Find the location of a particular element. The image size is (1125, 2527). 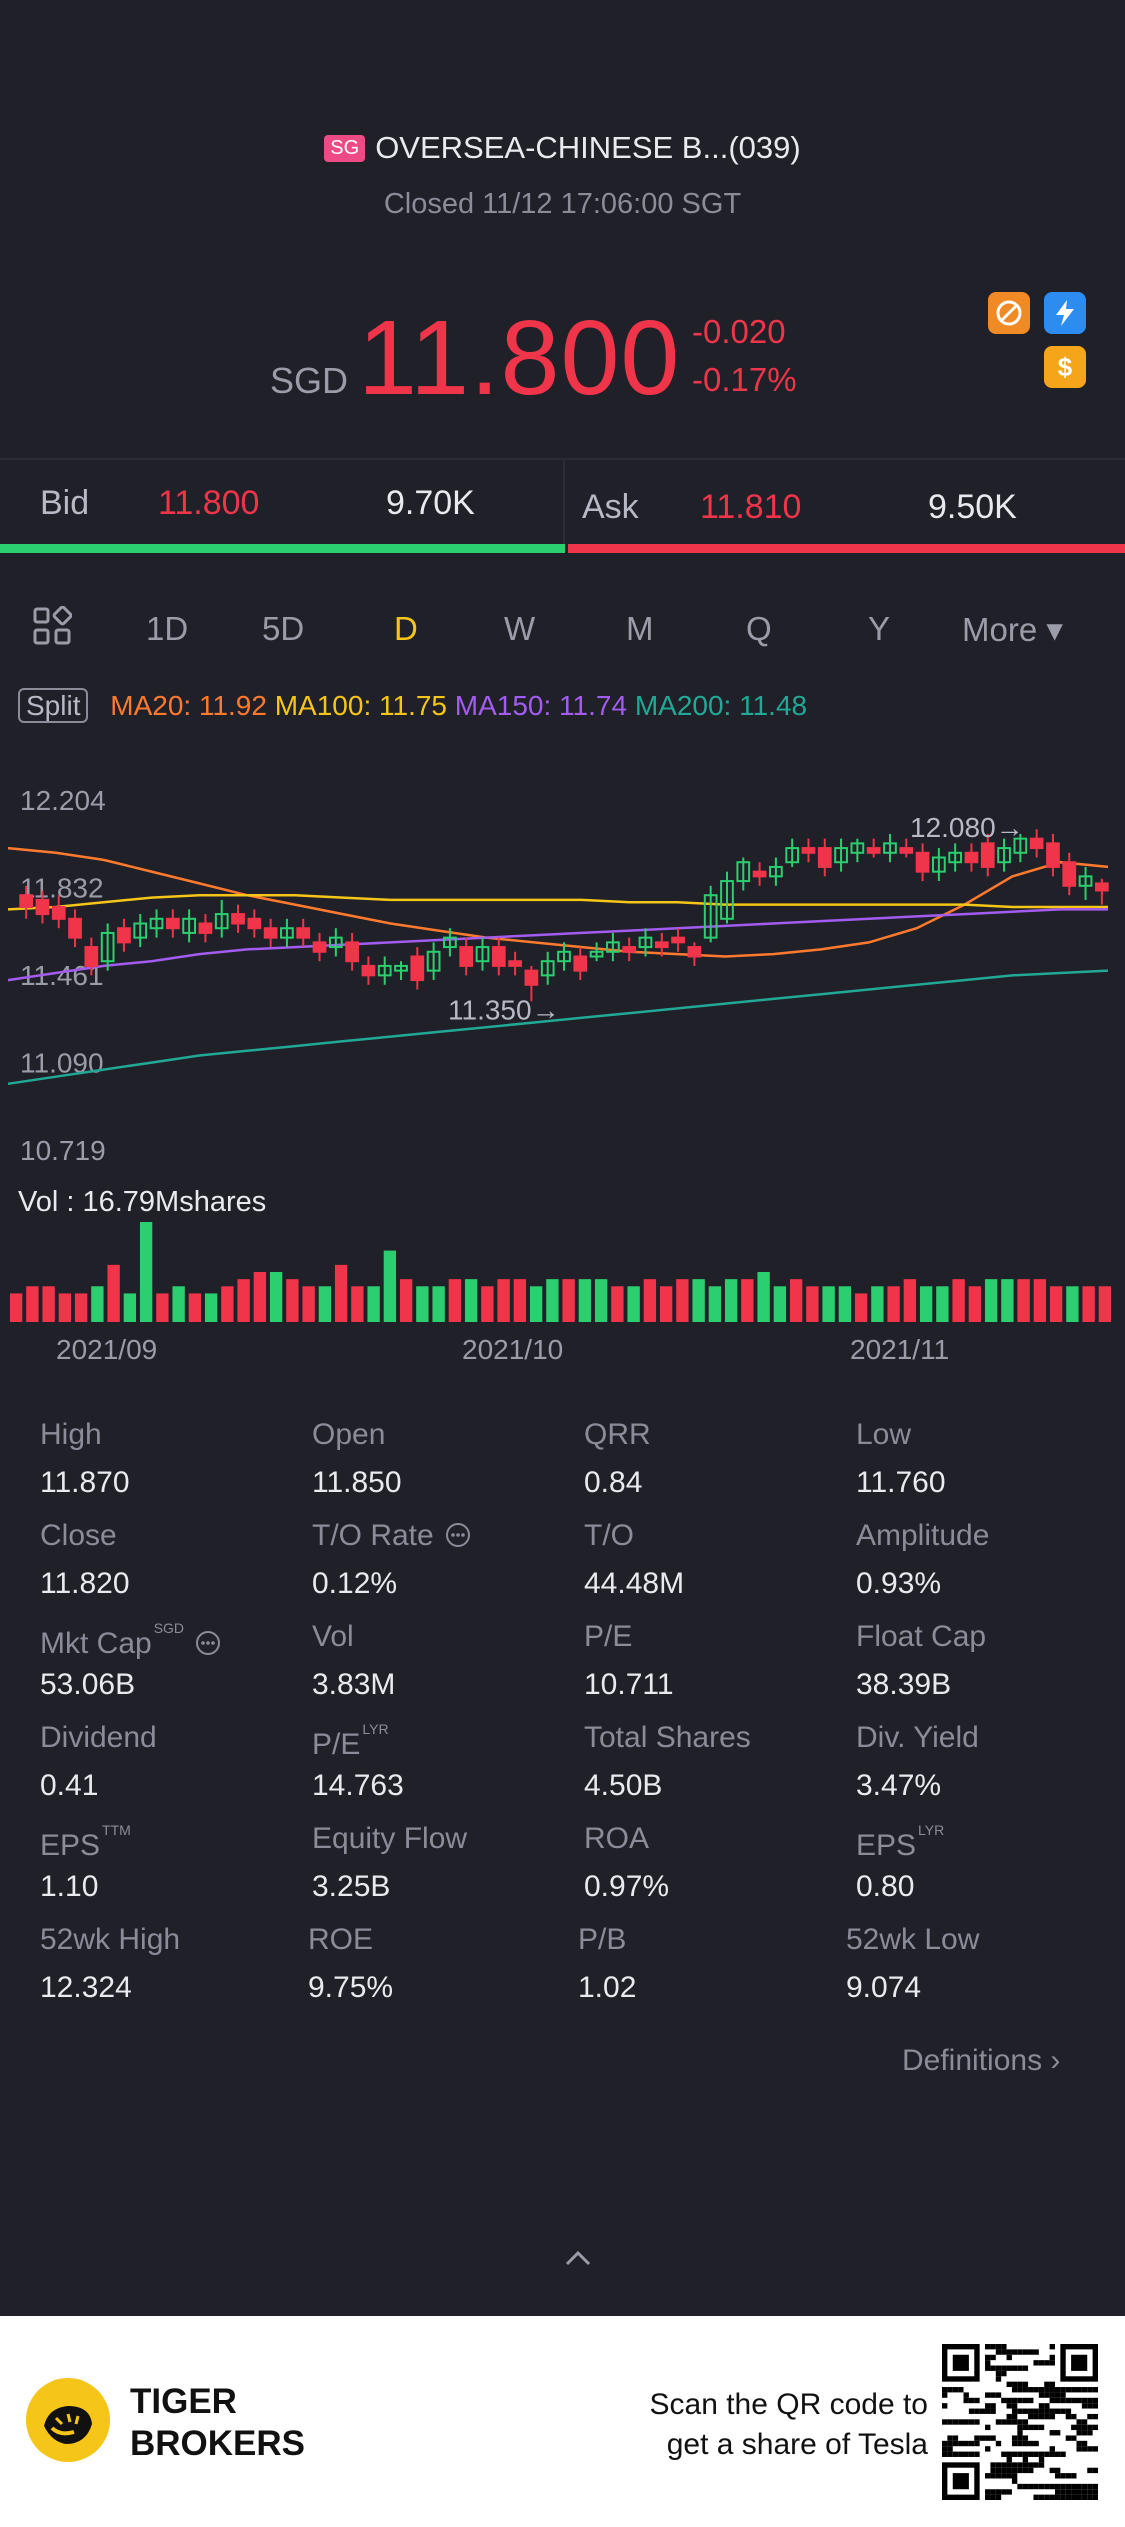

dollar-icon: $ is located at coordinates (1065, 367).